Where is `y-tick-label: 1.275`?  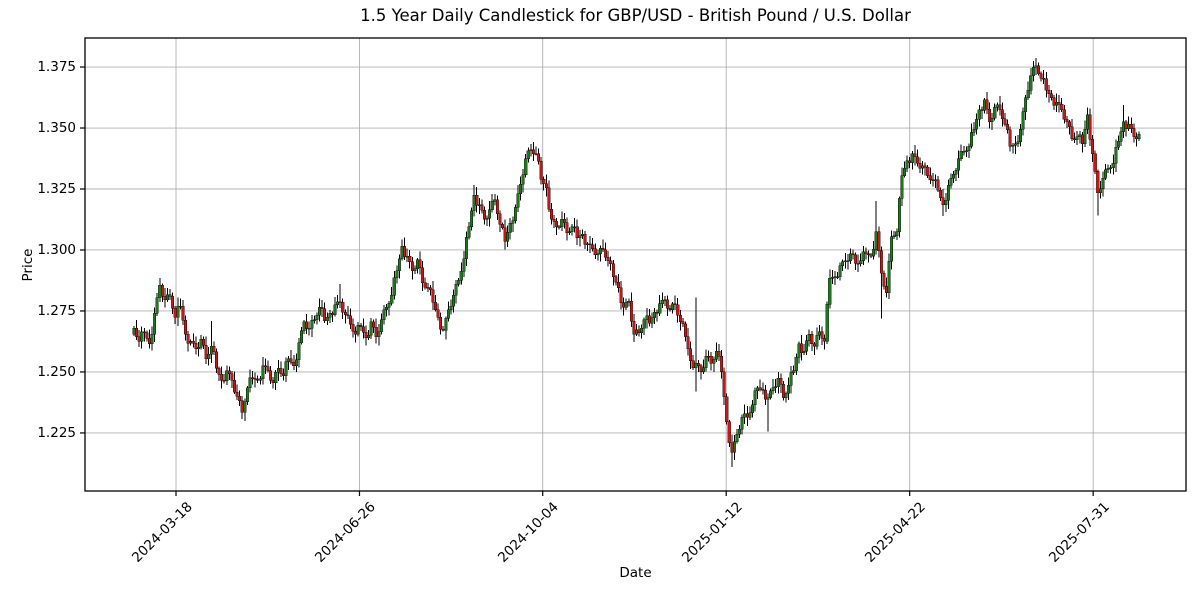 y-tick-label: 1.275 is located at coordinates (56, 310).